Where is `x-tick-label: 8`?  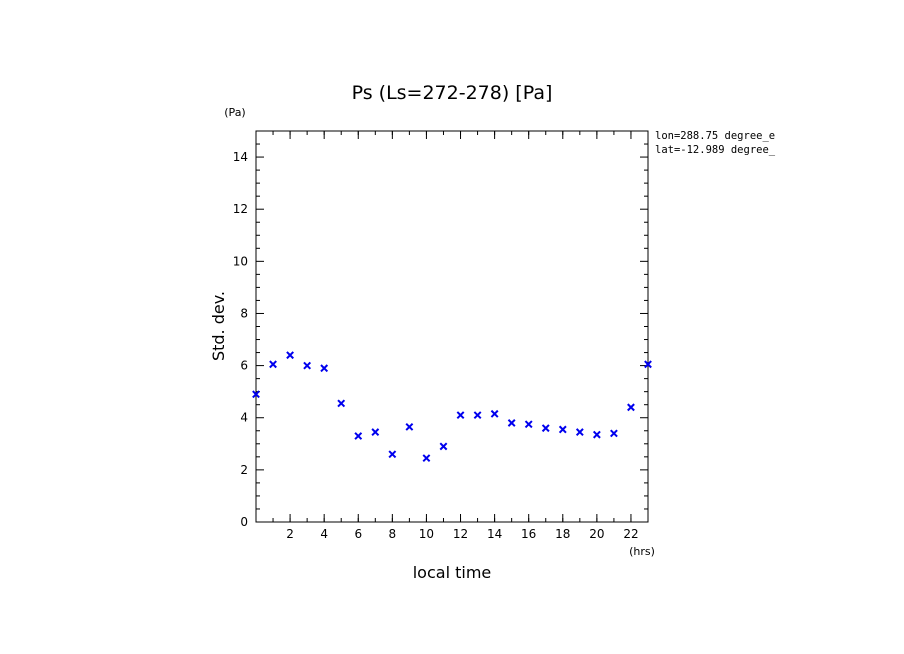
x-tick-label: 8 is located at coordinates (393, 534).